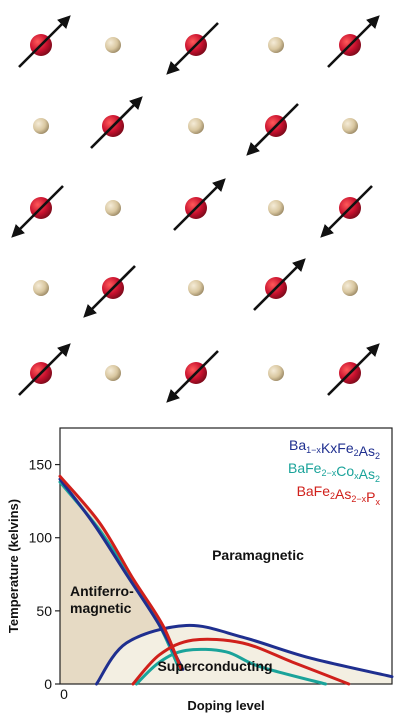 The image size is (400, 720). Describe the element at coordinates (13, 566) in the screenshot. I see `y-axis-label: Temperature (kelvins)` at that location.